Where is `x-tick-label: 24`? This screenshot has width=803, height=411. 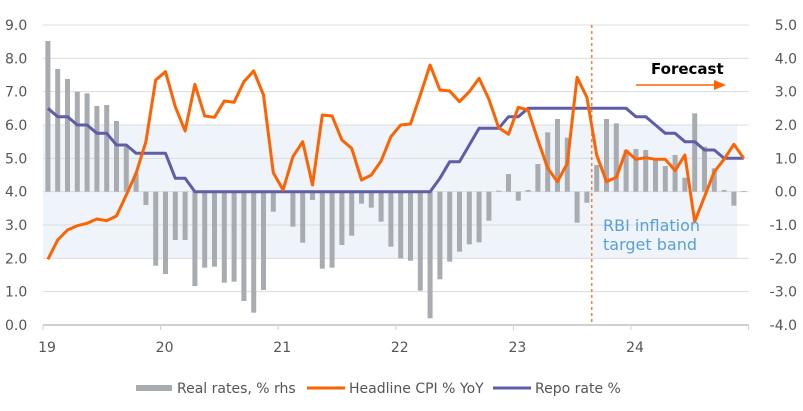 x-tick-label: 24 is located at coordinates (635, 348).